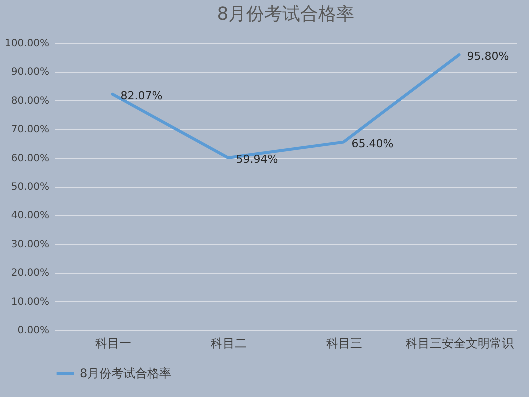 Image resolution: width=529 pixels, height=397 pixels. Describe the element at coordinates (488, 57) in the screenshot. I see `data-label: 95.80%` at that location.